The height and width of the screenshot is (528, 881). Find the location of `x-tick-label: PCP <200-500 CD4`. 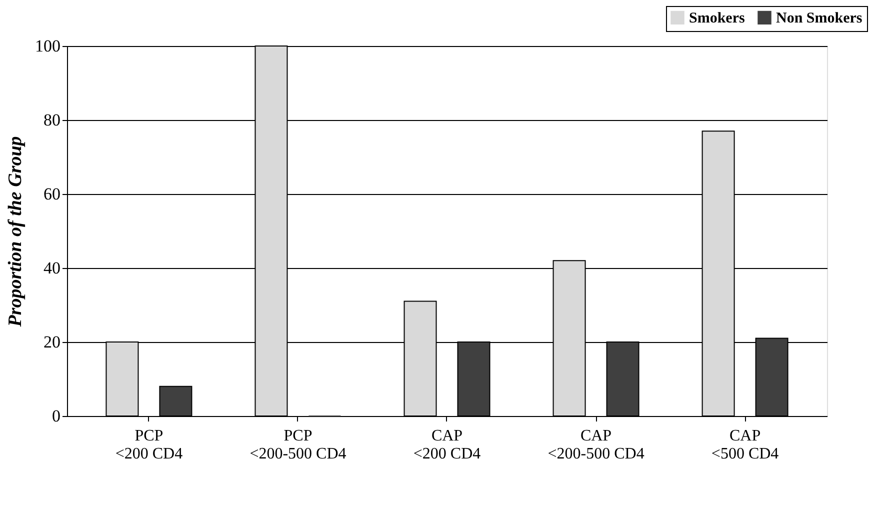

x-tick-label: PCP <200-500 CD4 is located at coordinates (298, 445).